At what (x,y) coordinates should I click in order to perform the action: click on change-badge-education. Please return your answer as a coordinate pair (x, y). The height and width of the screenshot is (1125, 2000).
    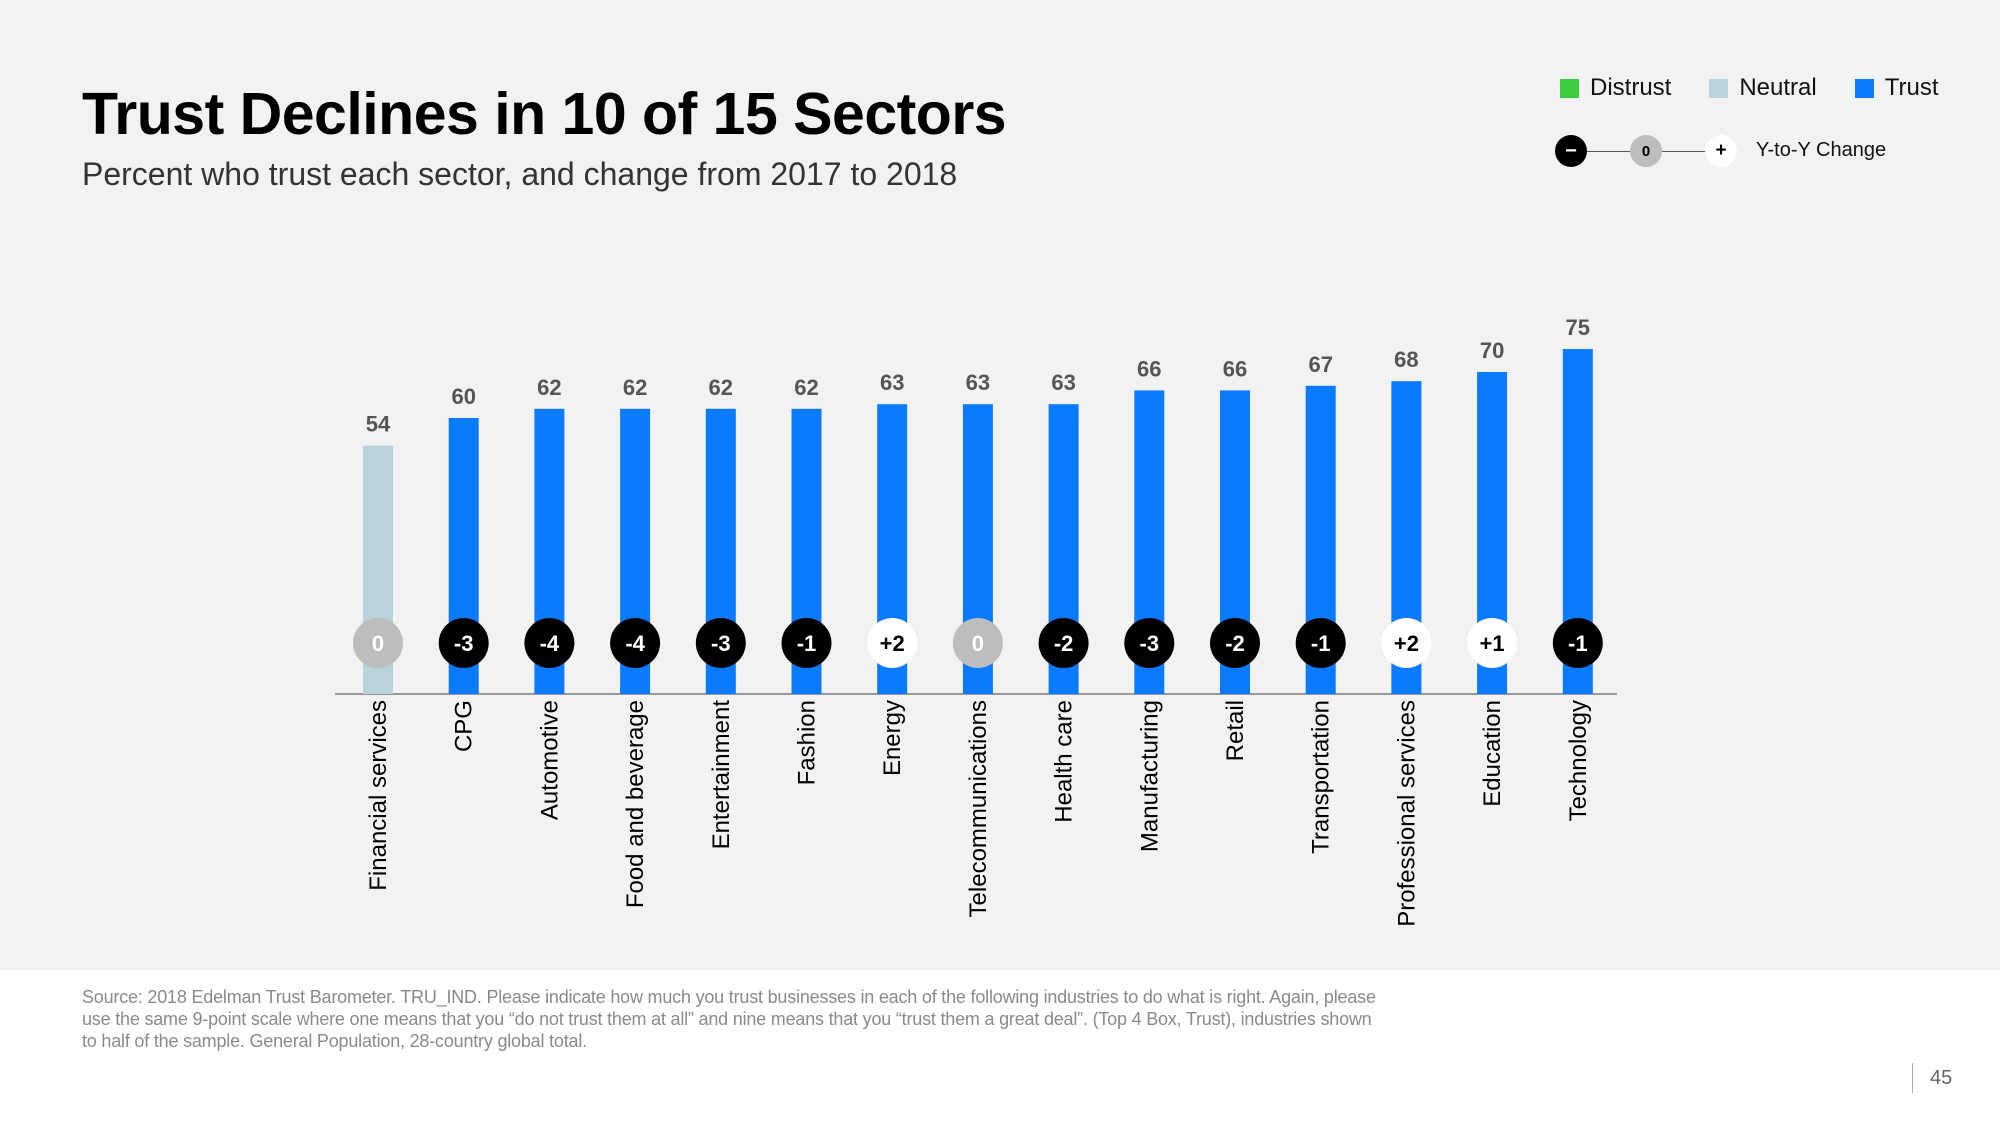
    Looking at the image, I should click on (1492, 643).